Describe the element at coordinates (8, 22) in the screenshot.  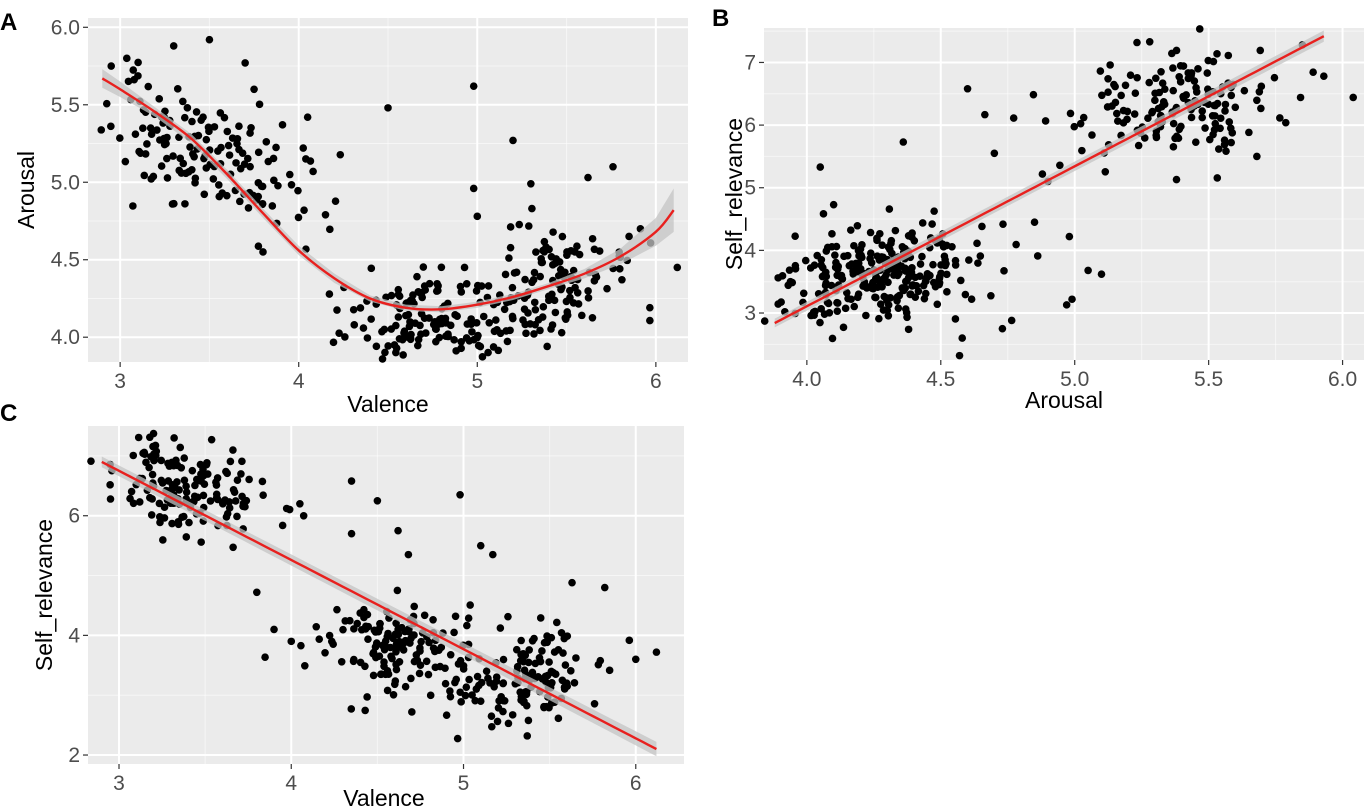
I see `panel-a-tag: A` at that location.